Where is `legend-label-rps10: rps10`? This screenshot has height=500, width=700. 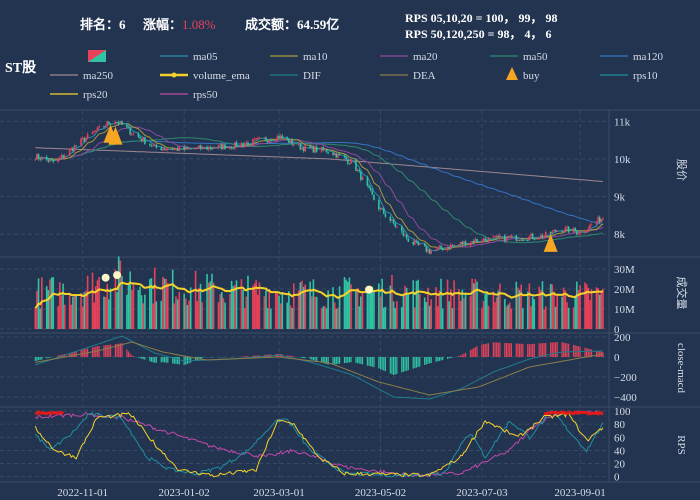
legend-label-rps10: rps10 is located at coordinates (645, 76).